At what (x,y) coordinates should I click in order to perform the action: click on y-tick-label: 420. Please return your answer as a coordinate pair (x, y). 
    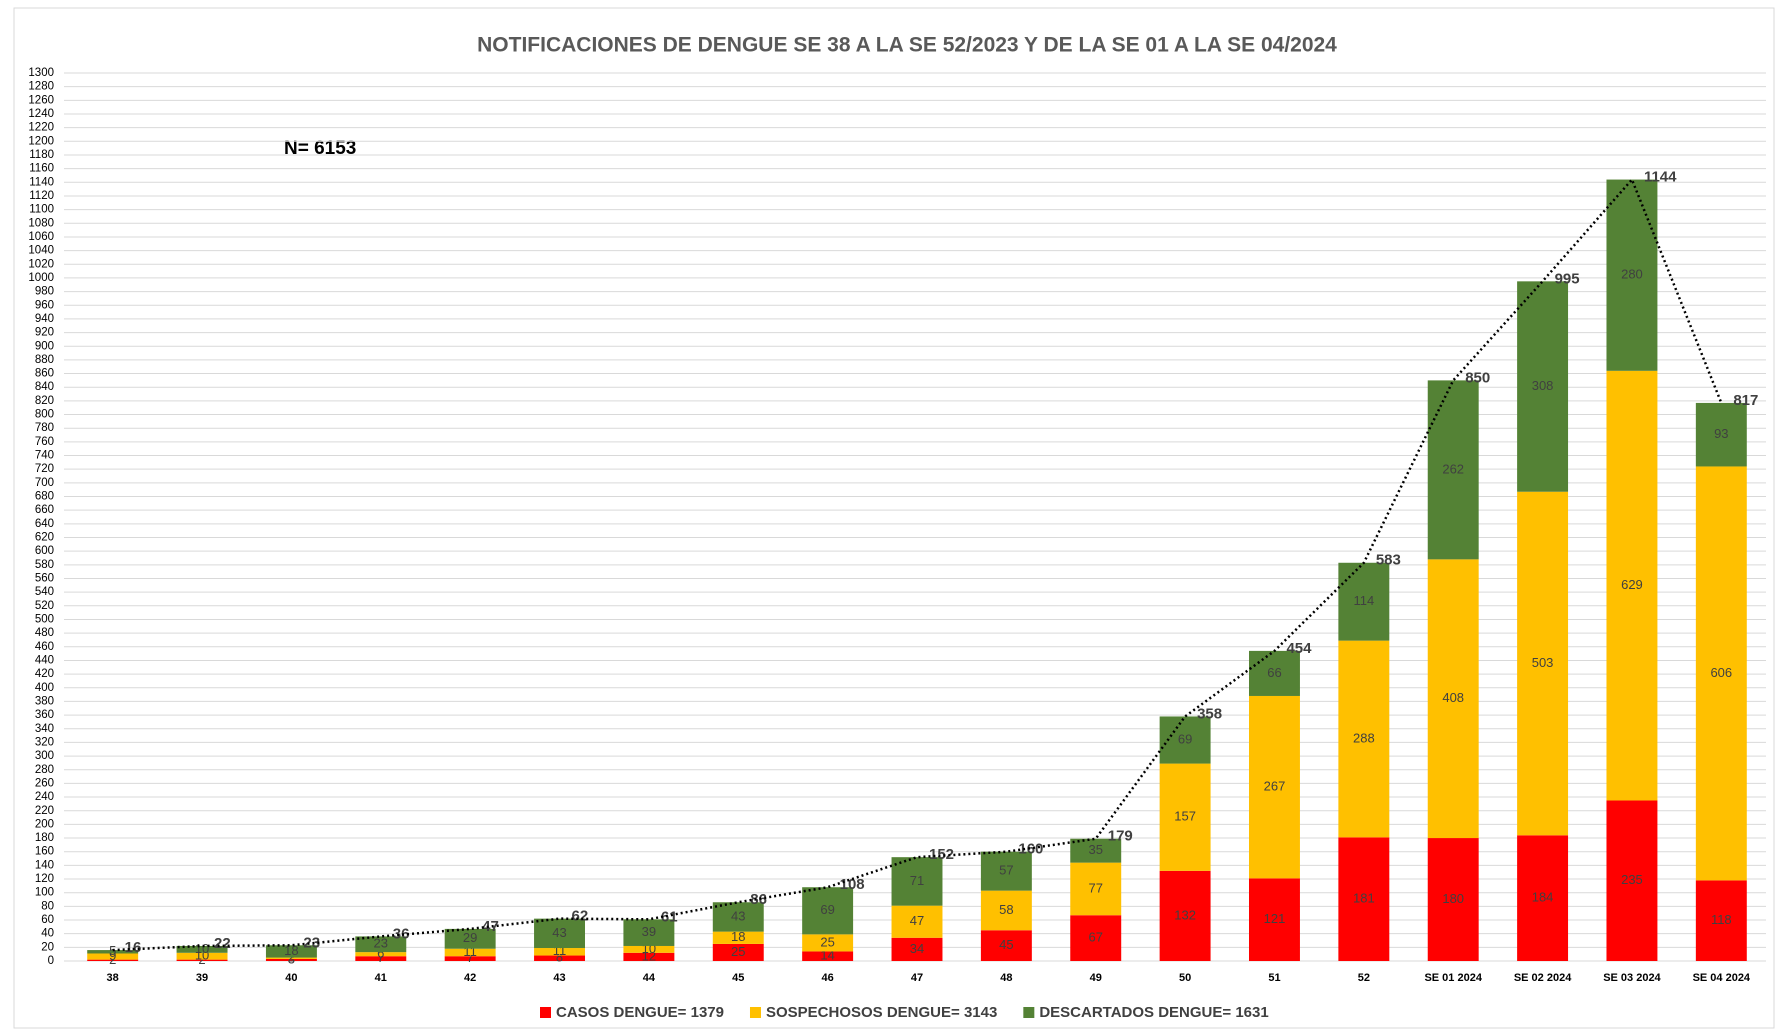
    Looking at the image, I should click on (44, 674).